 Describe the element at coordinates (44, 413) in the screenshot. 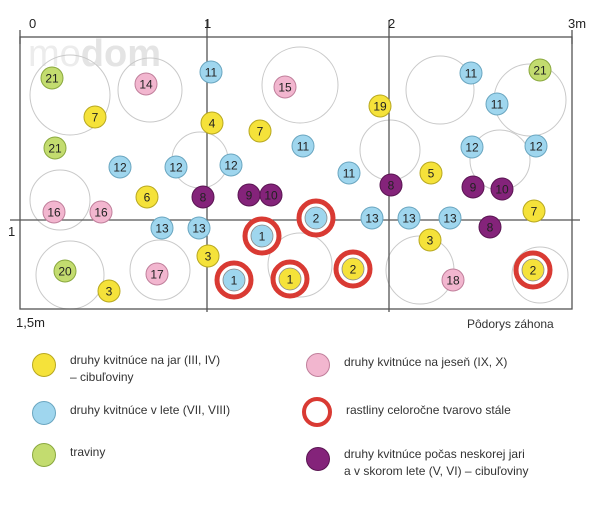

I see `summer-swatch-icon` at that location.